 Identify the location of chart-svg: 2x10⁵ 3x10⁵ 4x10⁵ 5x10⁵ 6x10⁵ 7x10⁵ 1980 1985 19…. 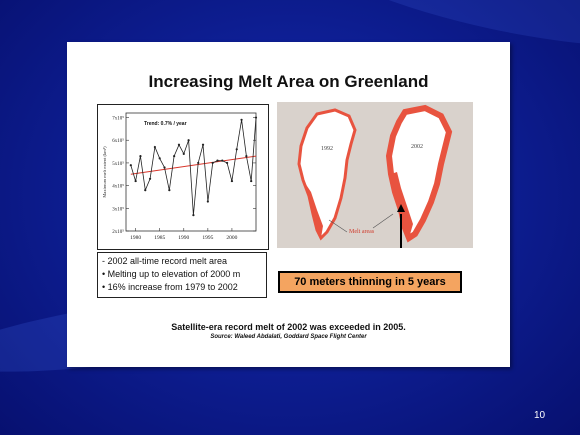
(180, 176).